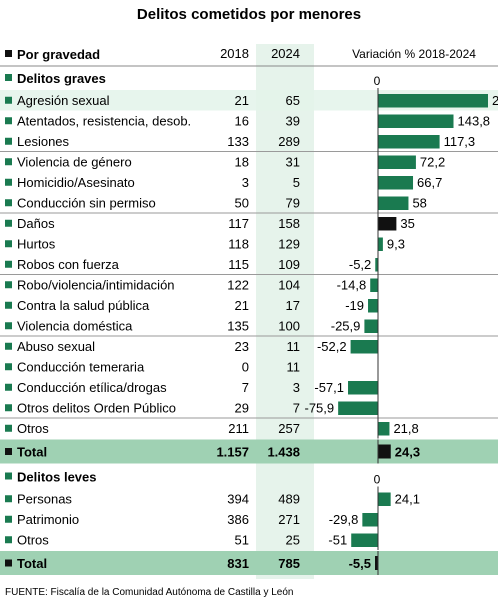 Image resolution: width=498 pixels, height=600 pixels. Describe the element at coordinates (238, 563) in the screenshot. I see `total-value-2018: 831` at that location.